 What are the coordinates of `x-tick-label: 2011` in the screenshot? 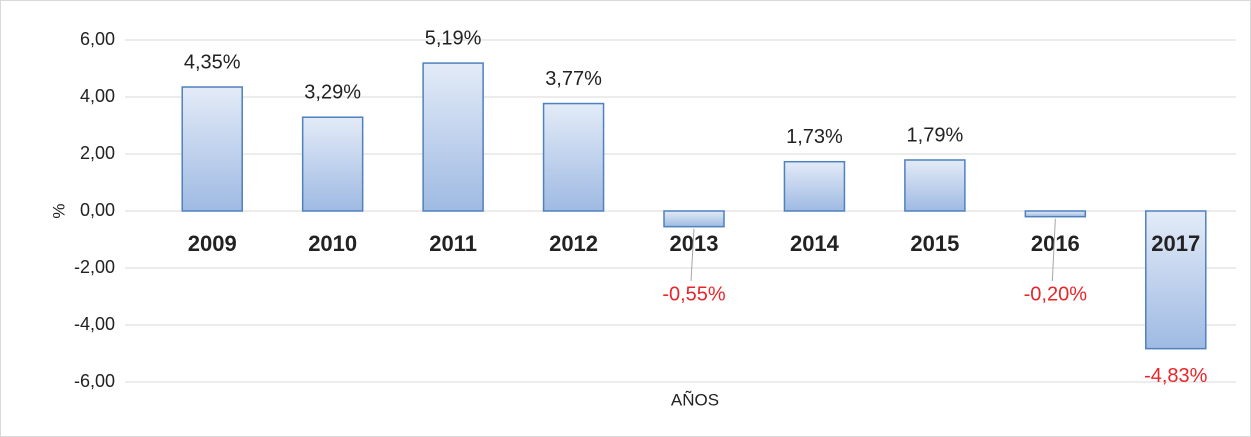 It's located at (453, 243).